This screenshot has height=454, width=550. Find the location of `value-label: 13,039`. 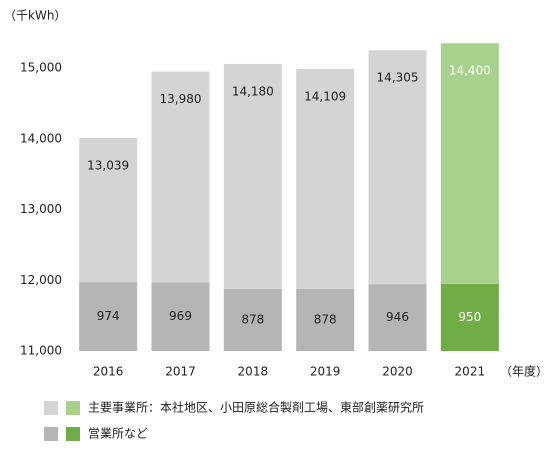

value-label: 13,039 is located at coordinates (108, 165).